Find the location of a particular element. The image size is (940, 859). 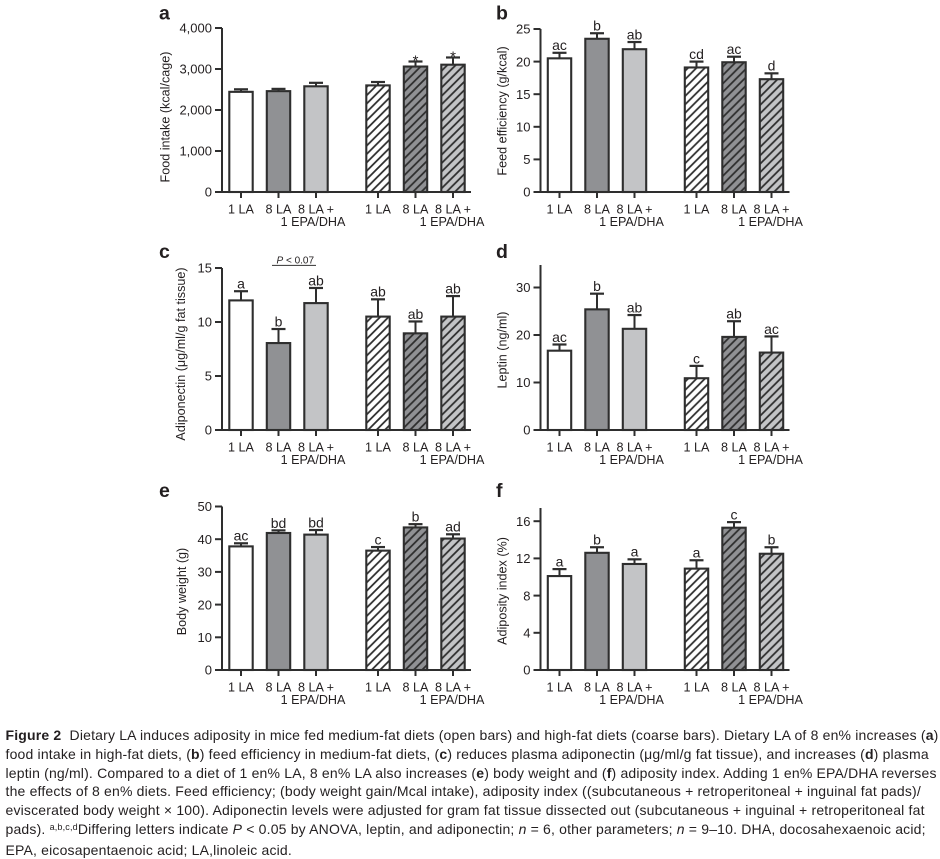

svg-text: Body weight (g) is located at coordinates (182, 592).